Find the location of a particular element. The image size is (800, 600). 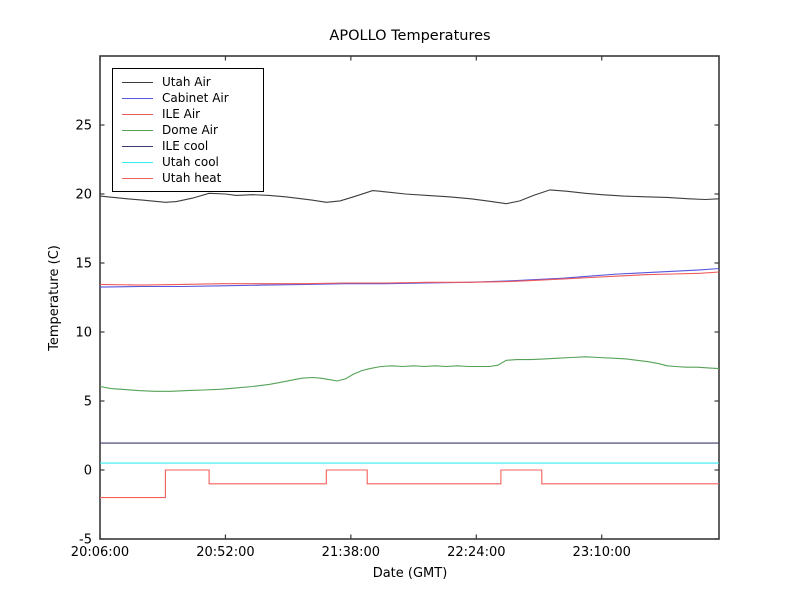

legend-label: Utah cool is located at coordinates (190, 162).